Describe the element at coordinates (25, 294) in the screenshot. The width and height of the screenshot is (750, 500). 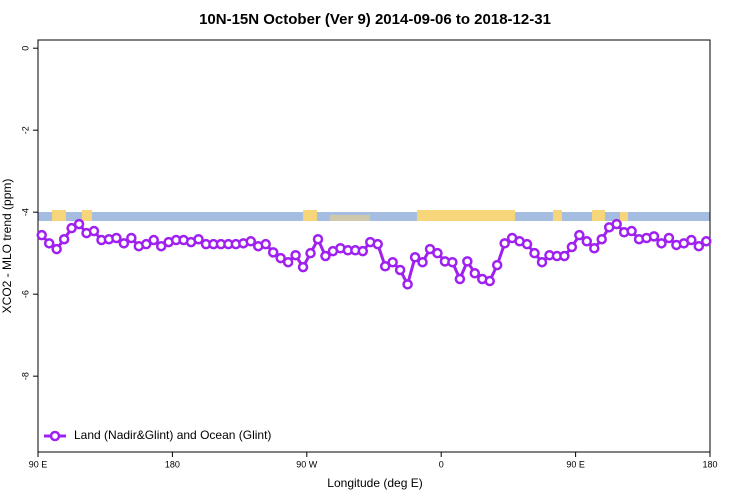
I see `y-tick-label: -6` at that location.